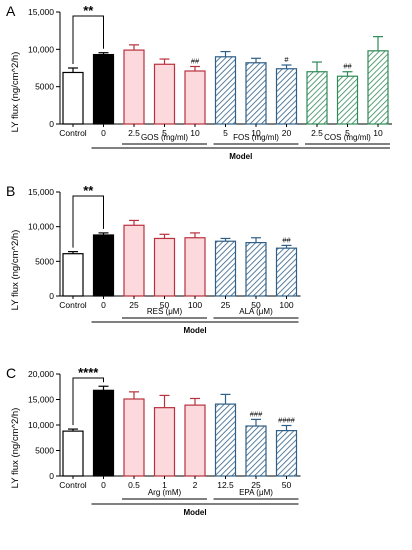 The height and width of the screenshot is (550, 412). What do you see at coordinates (256, 413) in the screenshot?
I see `significance-annotation: ###` at bounding box center [256, 413].